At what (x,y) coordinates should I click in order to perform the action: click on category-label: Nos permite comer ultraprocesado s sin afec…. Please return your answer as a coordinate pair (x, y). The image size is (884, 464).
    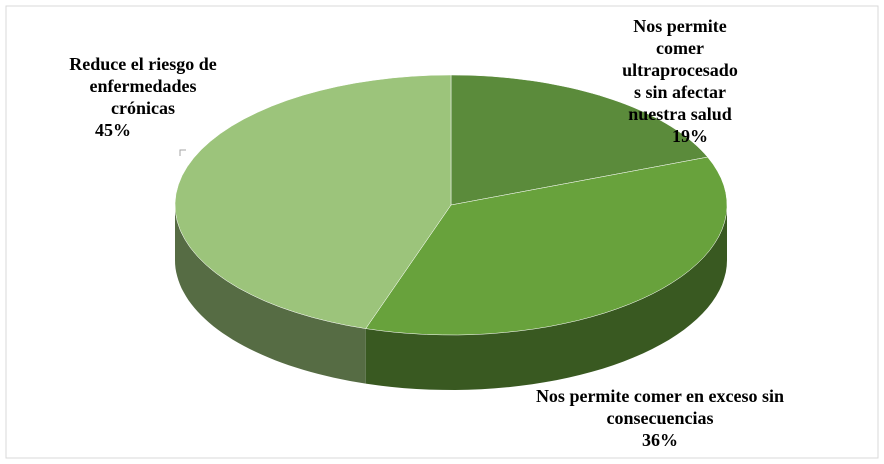
    Looking at the image, I should click on (680, 70).